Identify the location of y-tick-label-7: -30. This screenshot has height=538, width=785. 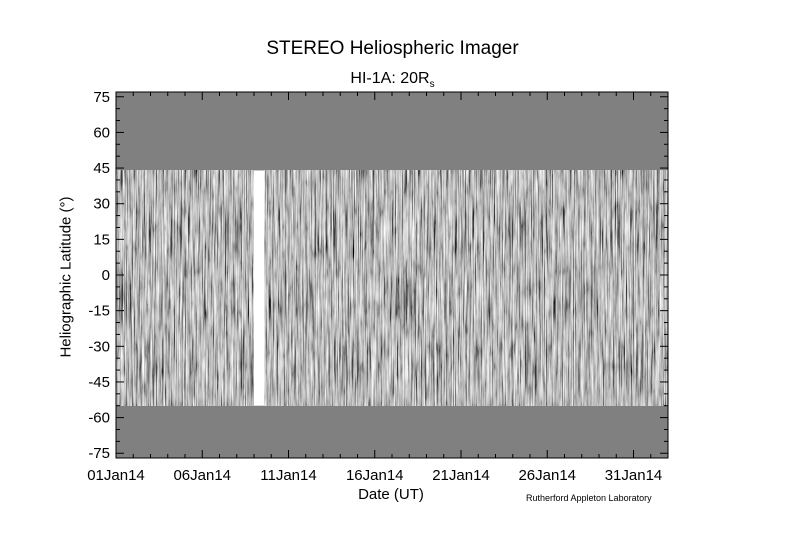
(99, 346).